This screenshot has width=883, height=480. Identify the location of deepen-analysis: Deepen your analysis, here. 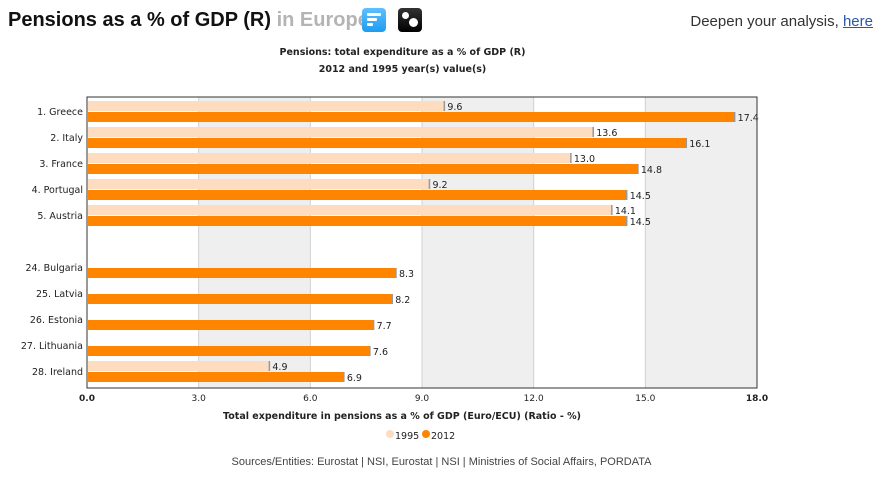
(781, 21).